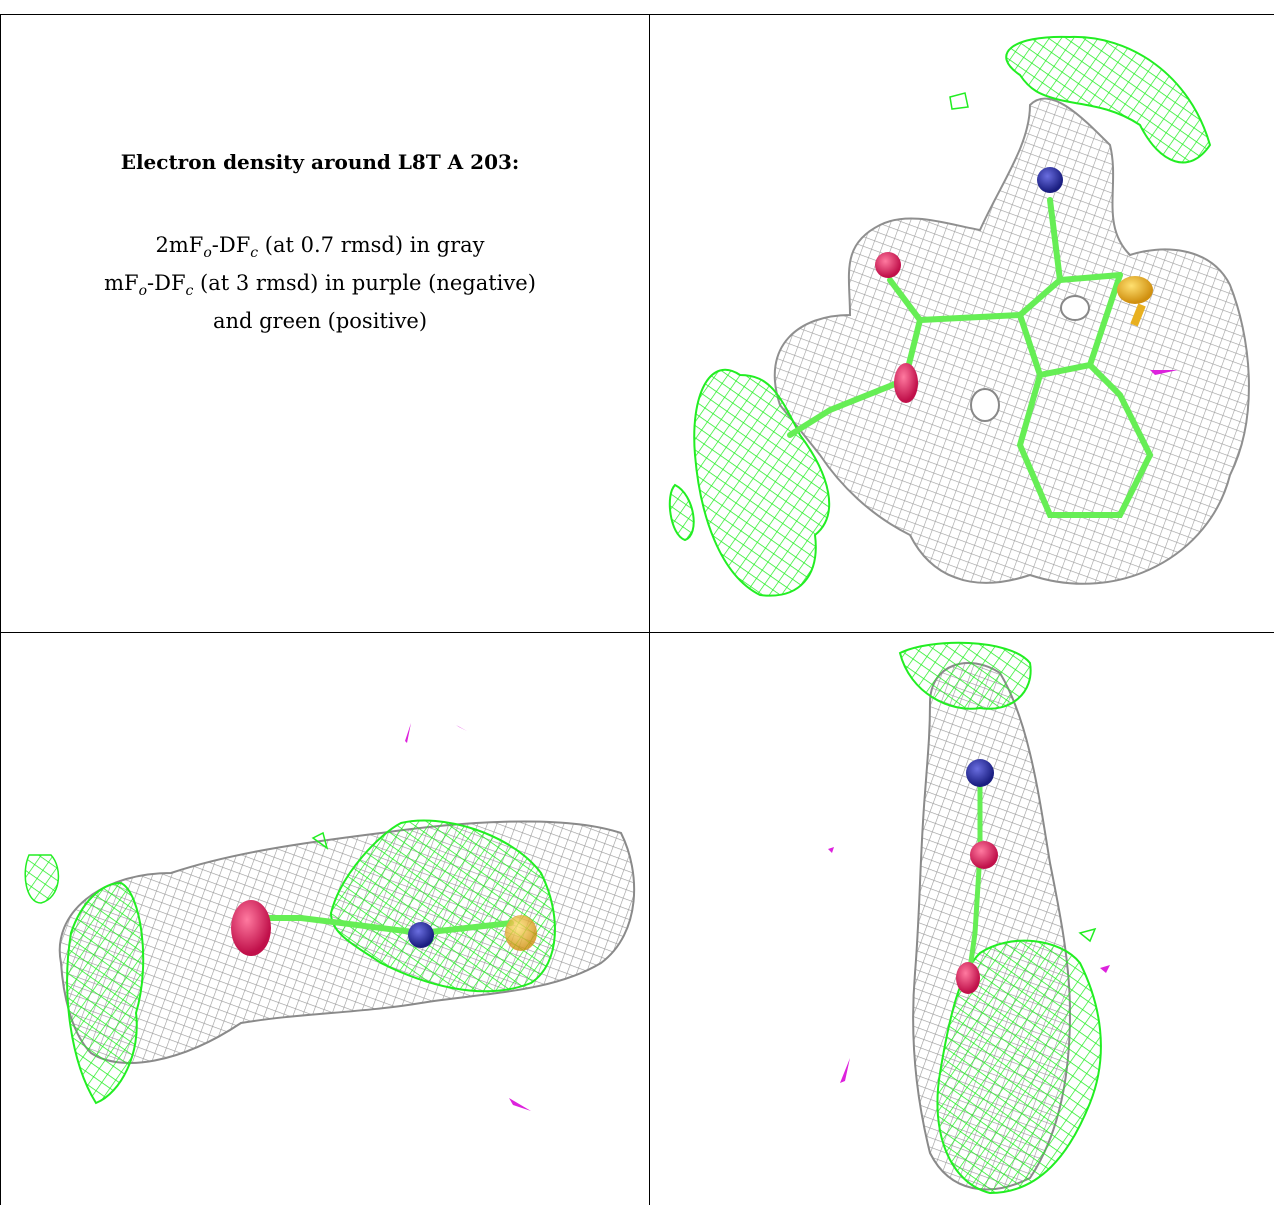 The height and width of the screenshot is (1205, 1274). What do you see at coordinates (320, 321) in the screenshot?
I see `caption-line-green: and green (positive)` at bounding box center [320, 321].